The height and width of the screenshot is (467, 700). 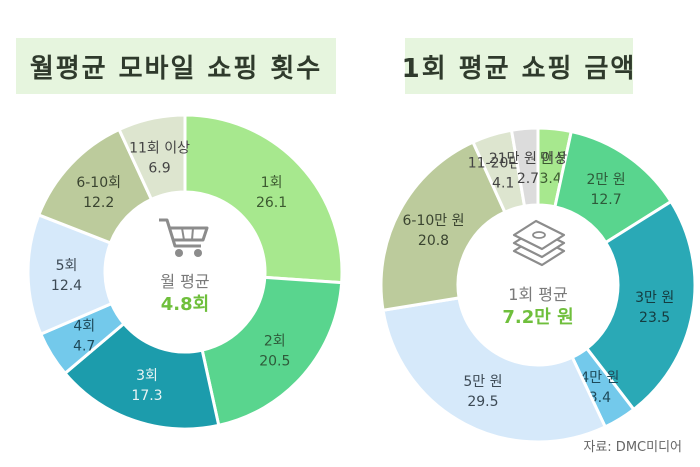 What do you see at coordinates (66, 286) in the screenshot?
I see `slice-value-monthly-4: 12.4` at bounding box center [66, 286].